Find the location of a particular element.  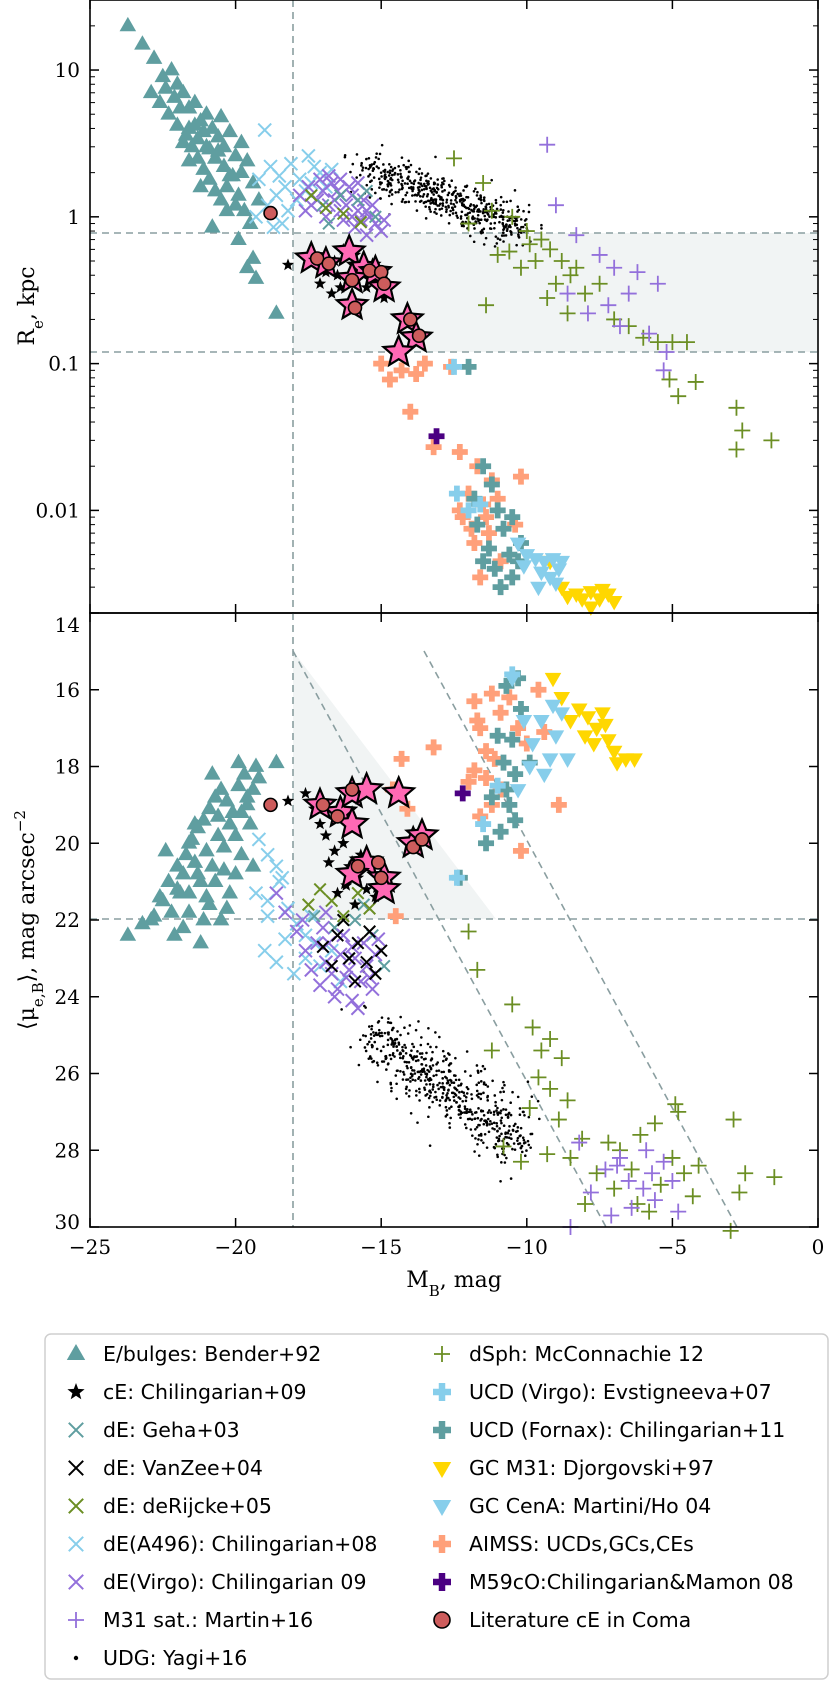

coma-ce-star is located at coordinates (384, 887).